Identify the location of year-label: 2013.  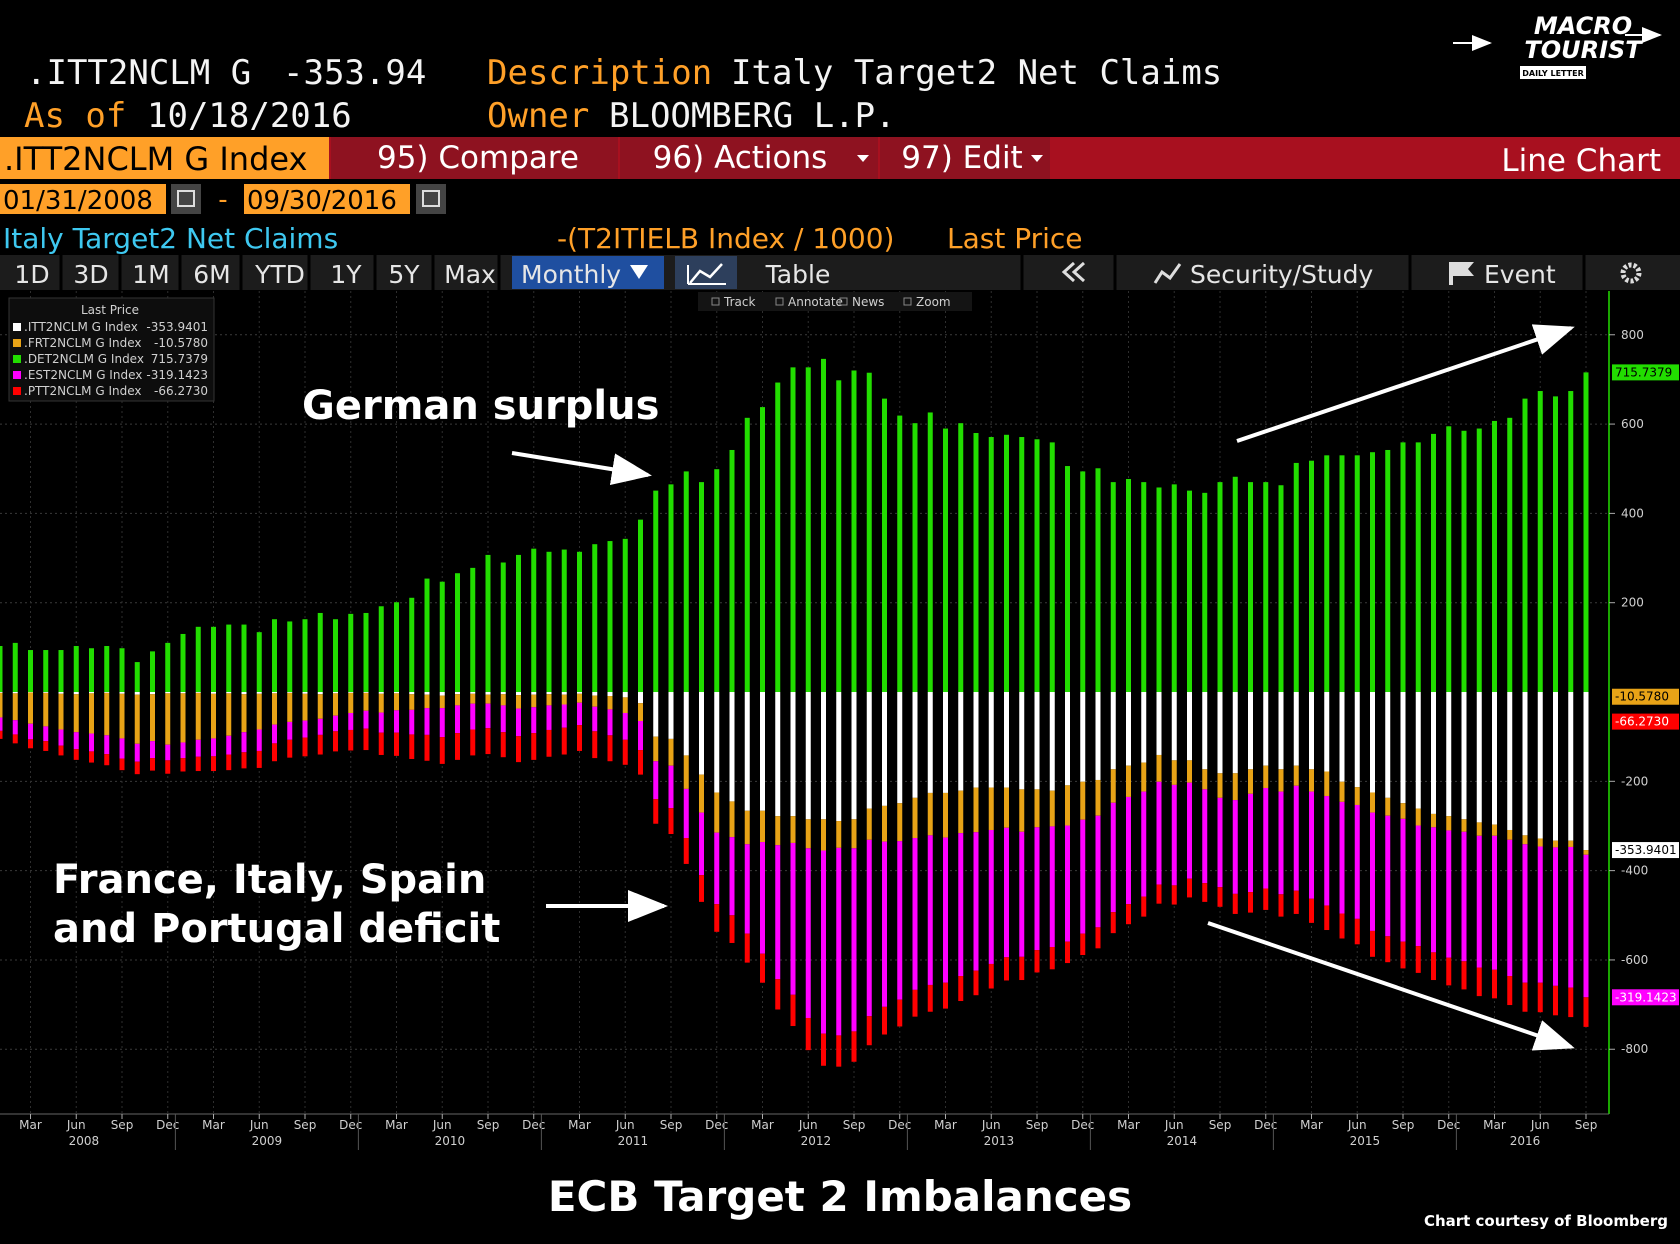
(999, 1141).